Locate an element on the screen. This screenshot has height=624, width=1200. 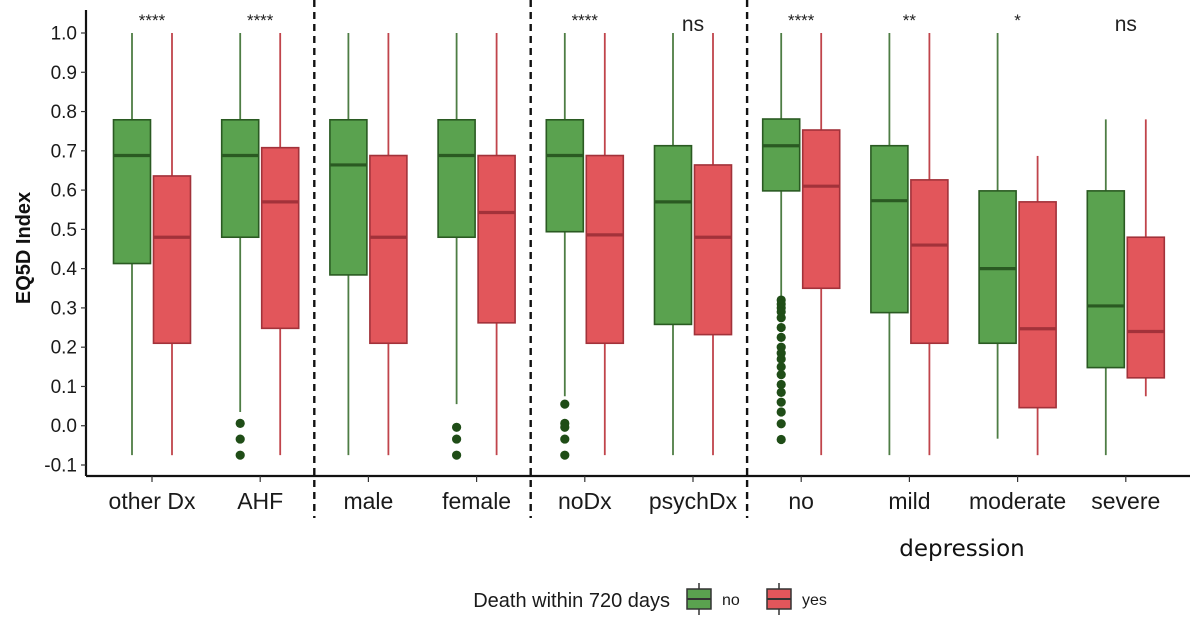
y-axis-title-group: EQ5D Index is located at coordinates (24, 248).